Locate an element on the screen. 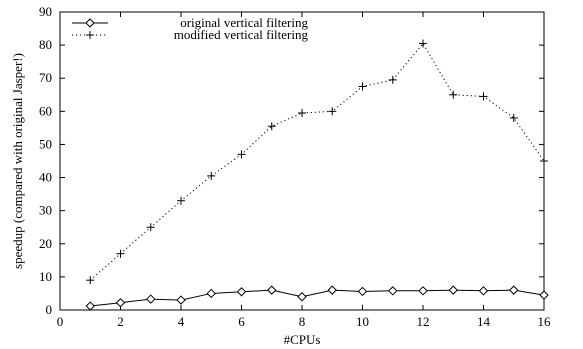 This screenshot has width=583, height=349. y-tick-label: 60 is located at coordinates (45, 110).